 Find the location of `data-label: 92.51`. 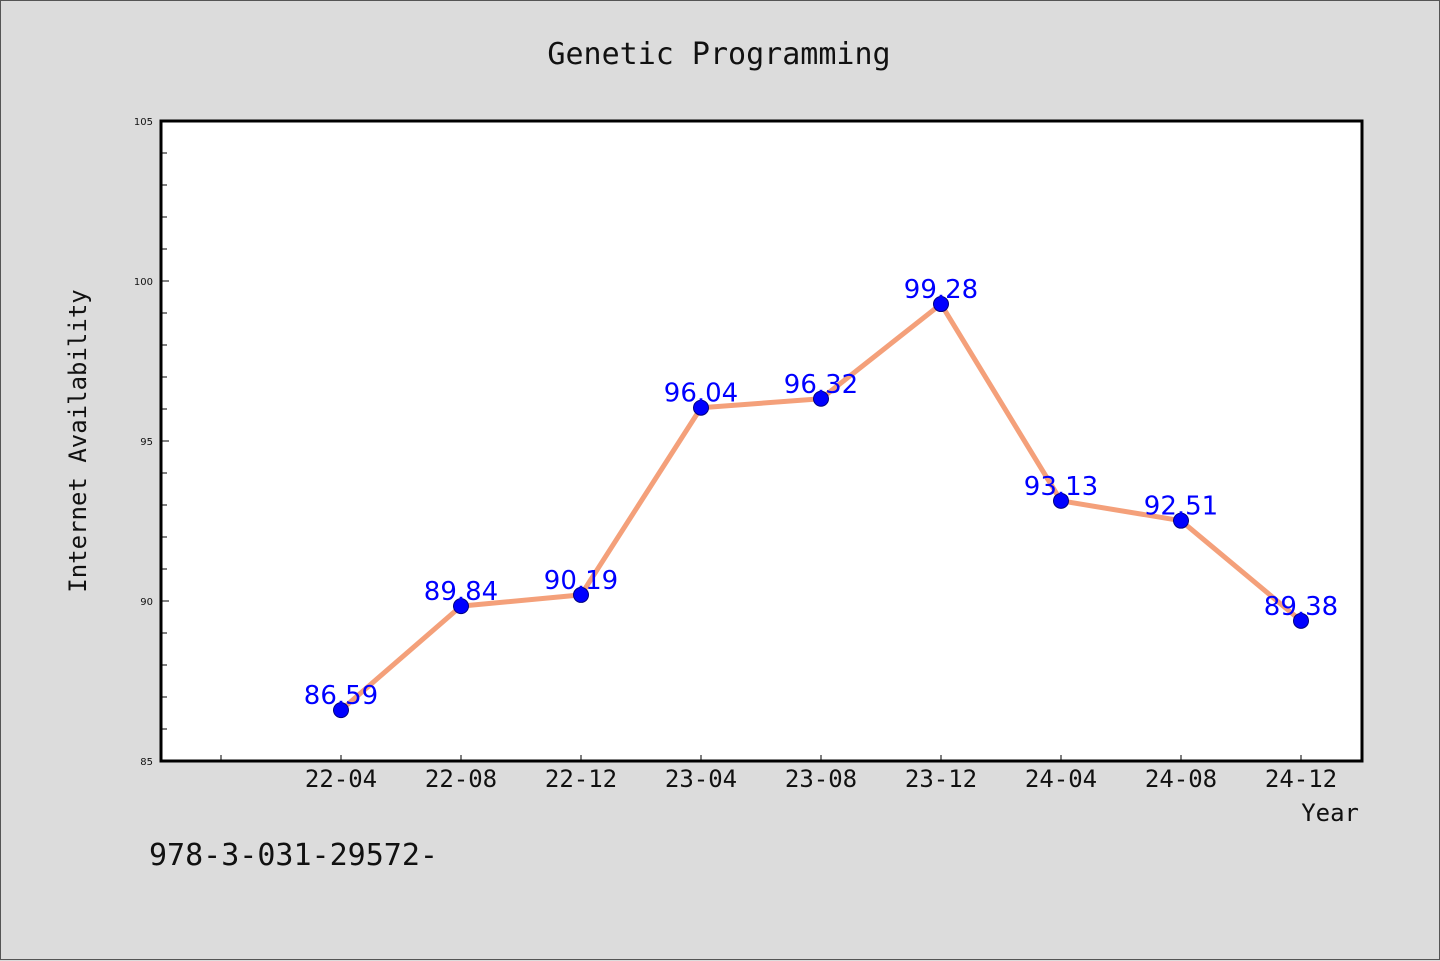

data-label: 92.51 is located at coordinates (1181, 507).